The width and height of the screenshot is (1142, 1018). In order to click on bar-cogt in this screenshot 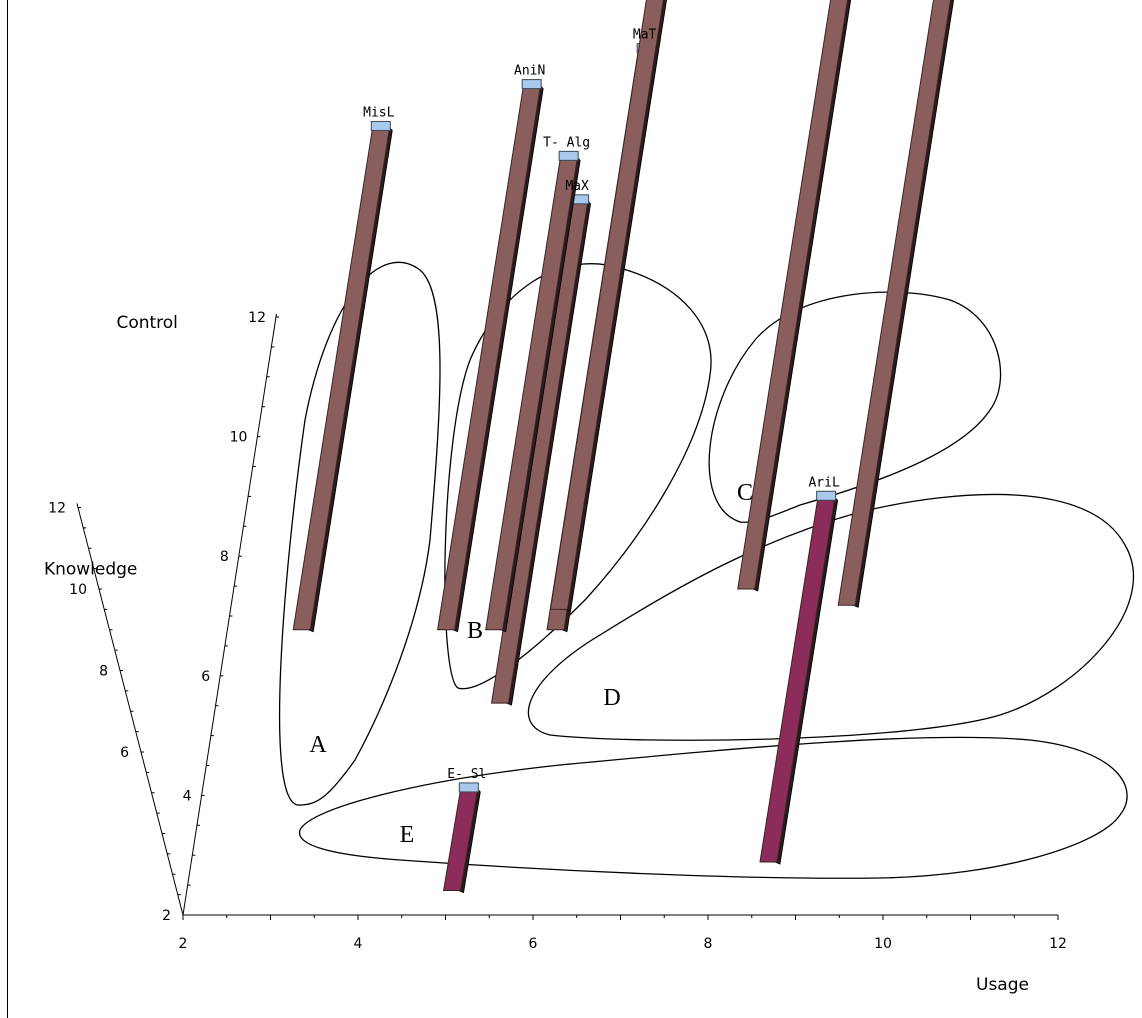, I will do `click(608, 306)`.